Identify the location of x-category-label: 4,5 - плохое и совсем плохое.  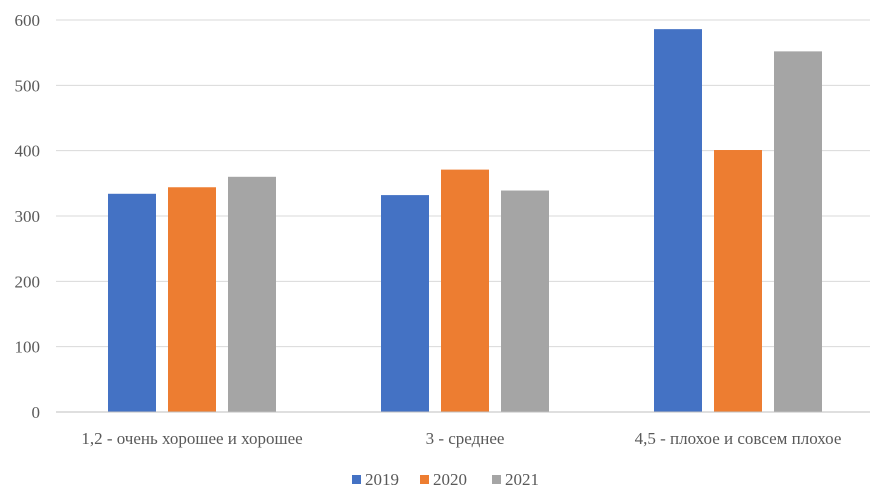
(738, 438).